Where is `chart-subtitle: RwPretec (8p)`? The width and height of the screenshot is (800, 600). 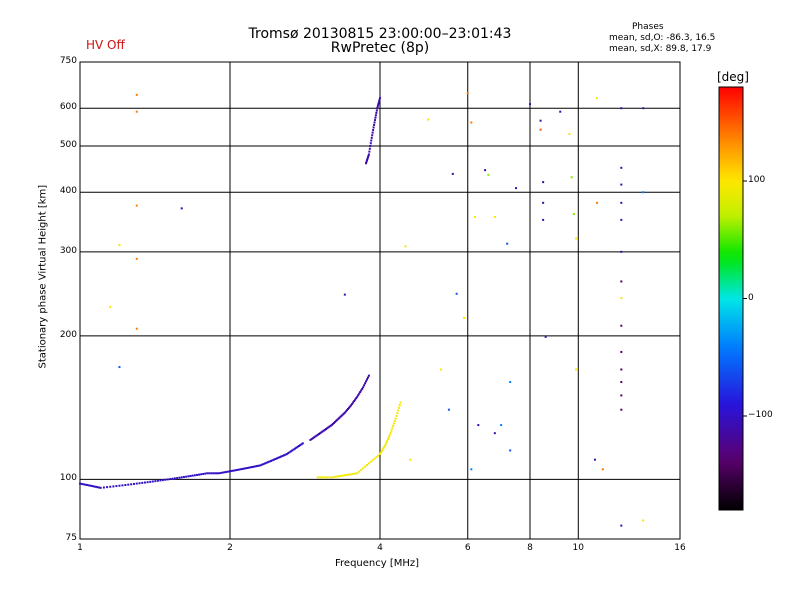 chart-subtitle: RwPretec (8p) is located at coordinates (380, 48).